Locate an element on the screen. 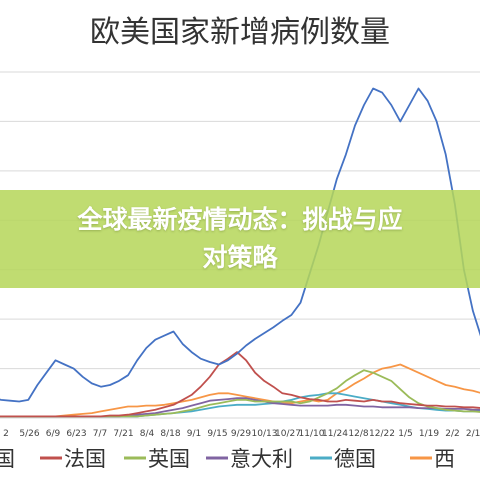 Image resolution: width=480 pixels, height=480 pixels. x-tick-label: 2/2 is located at coordinates (452, 434).